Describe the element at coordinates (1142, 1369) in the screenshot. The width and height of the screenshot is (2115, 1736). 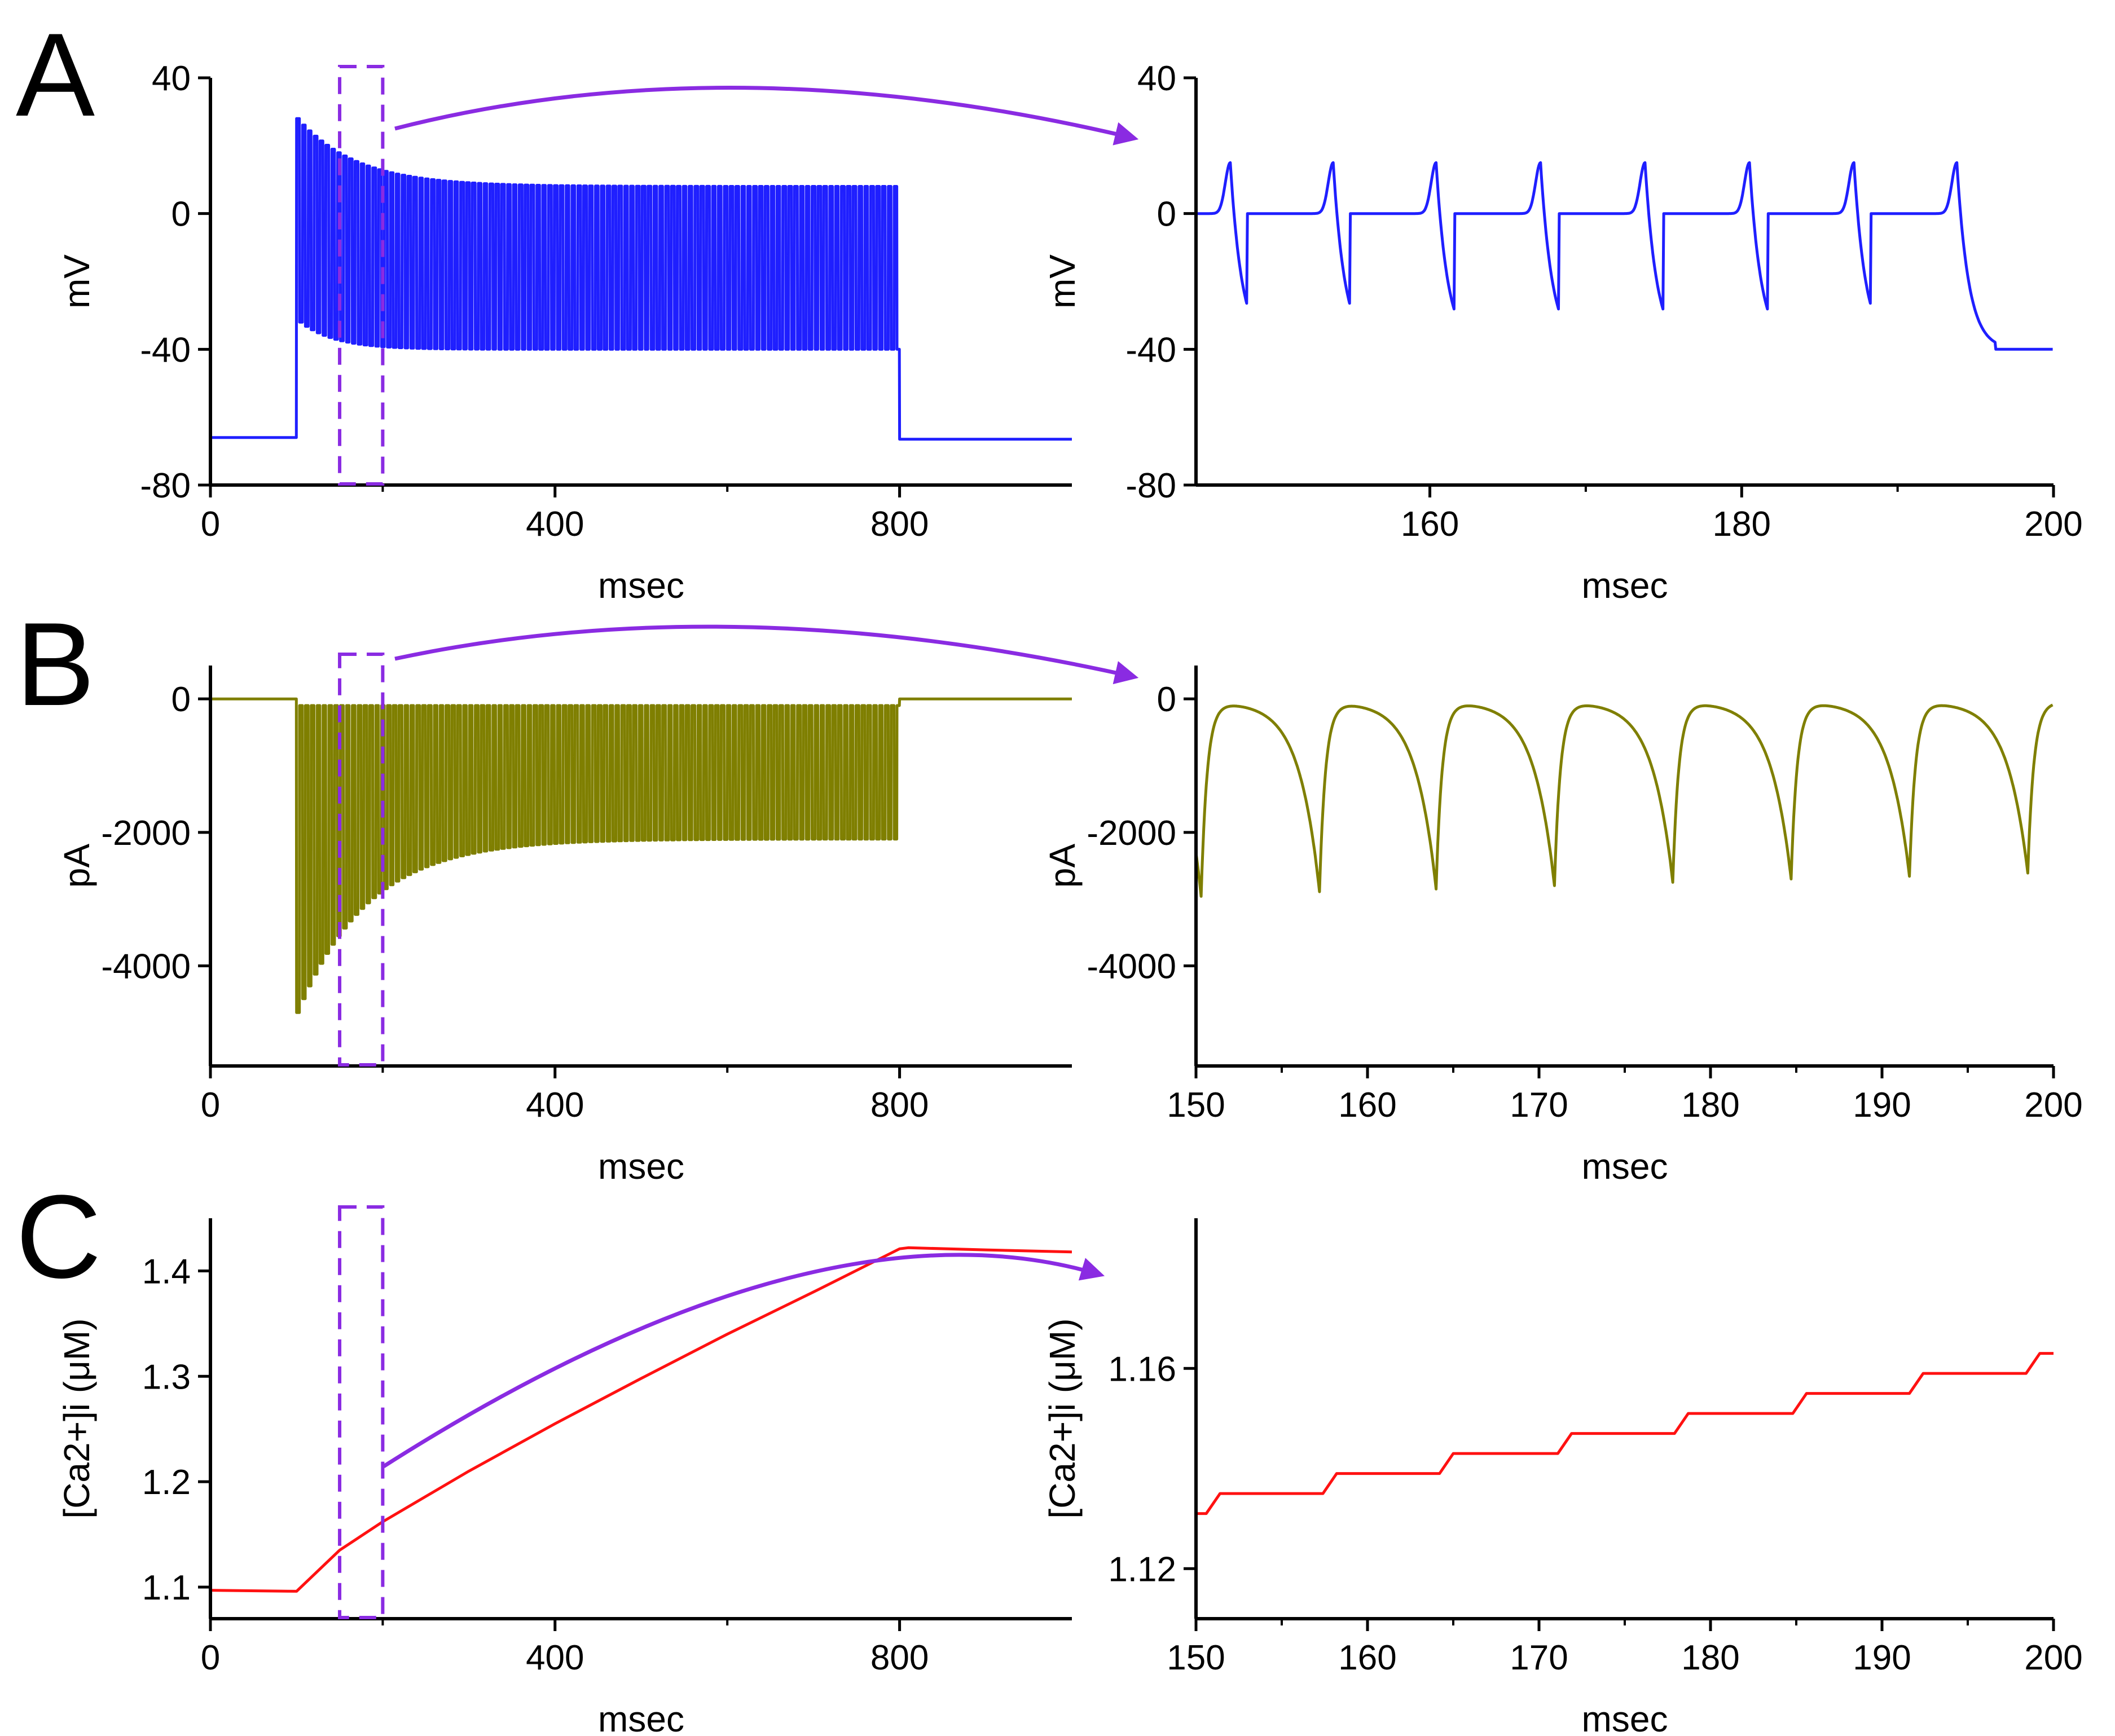
I see `y-tick-label: 1.16` at that location.